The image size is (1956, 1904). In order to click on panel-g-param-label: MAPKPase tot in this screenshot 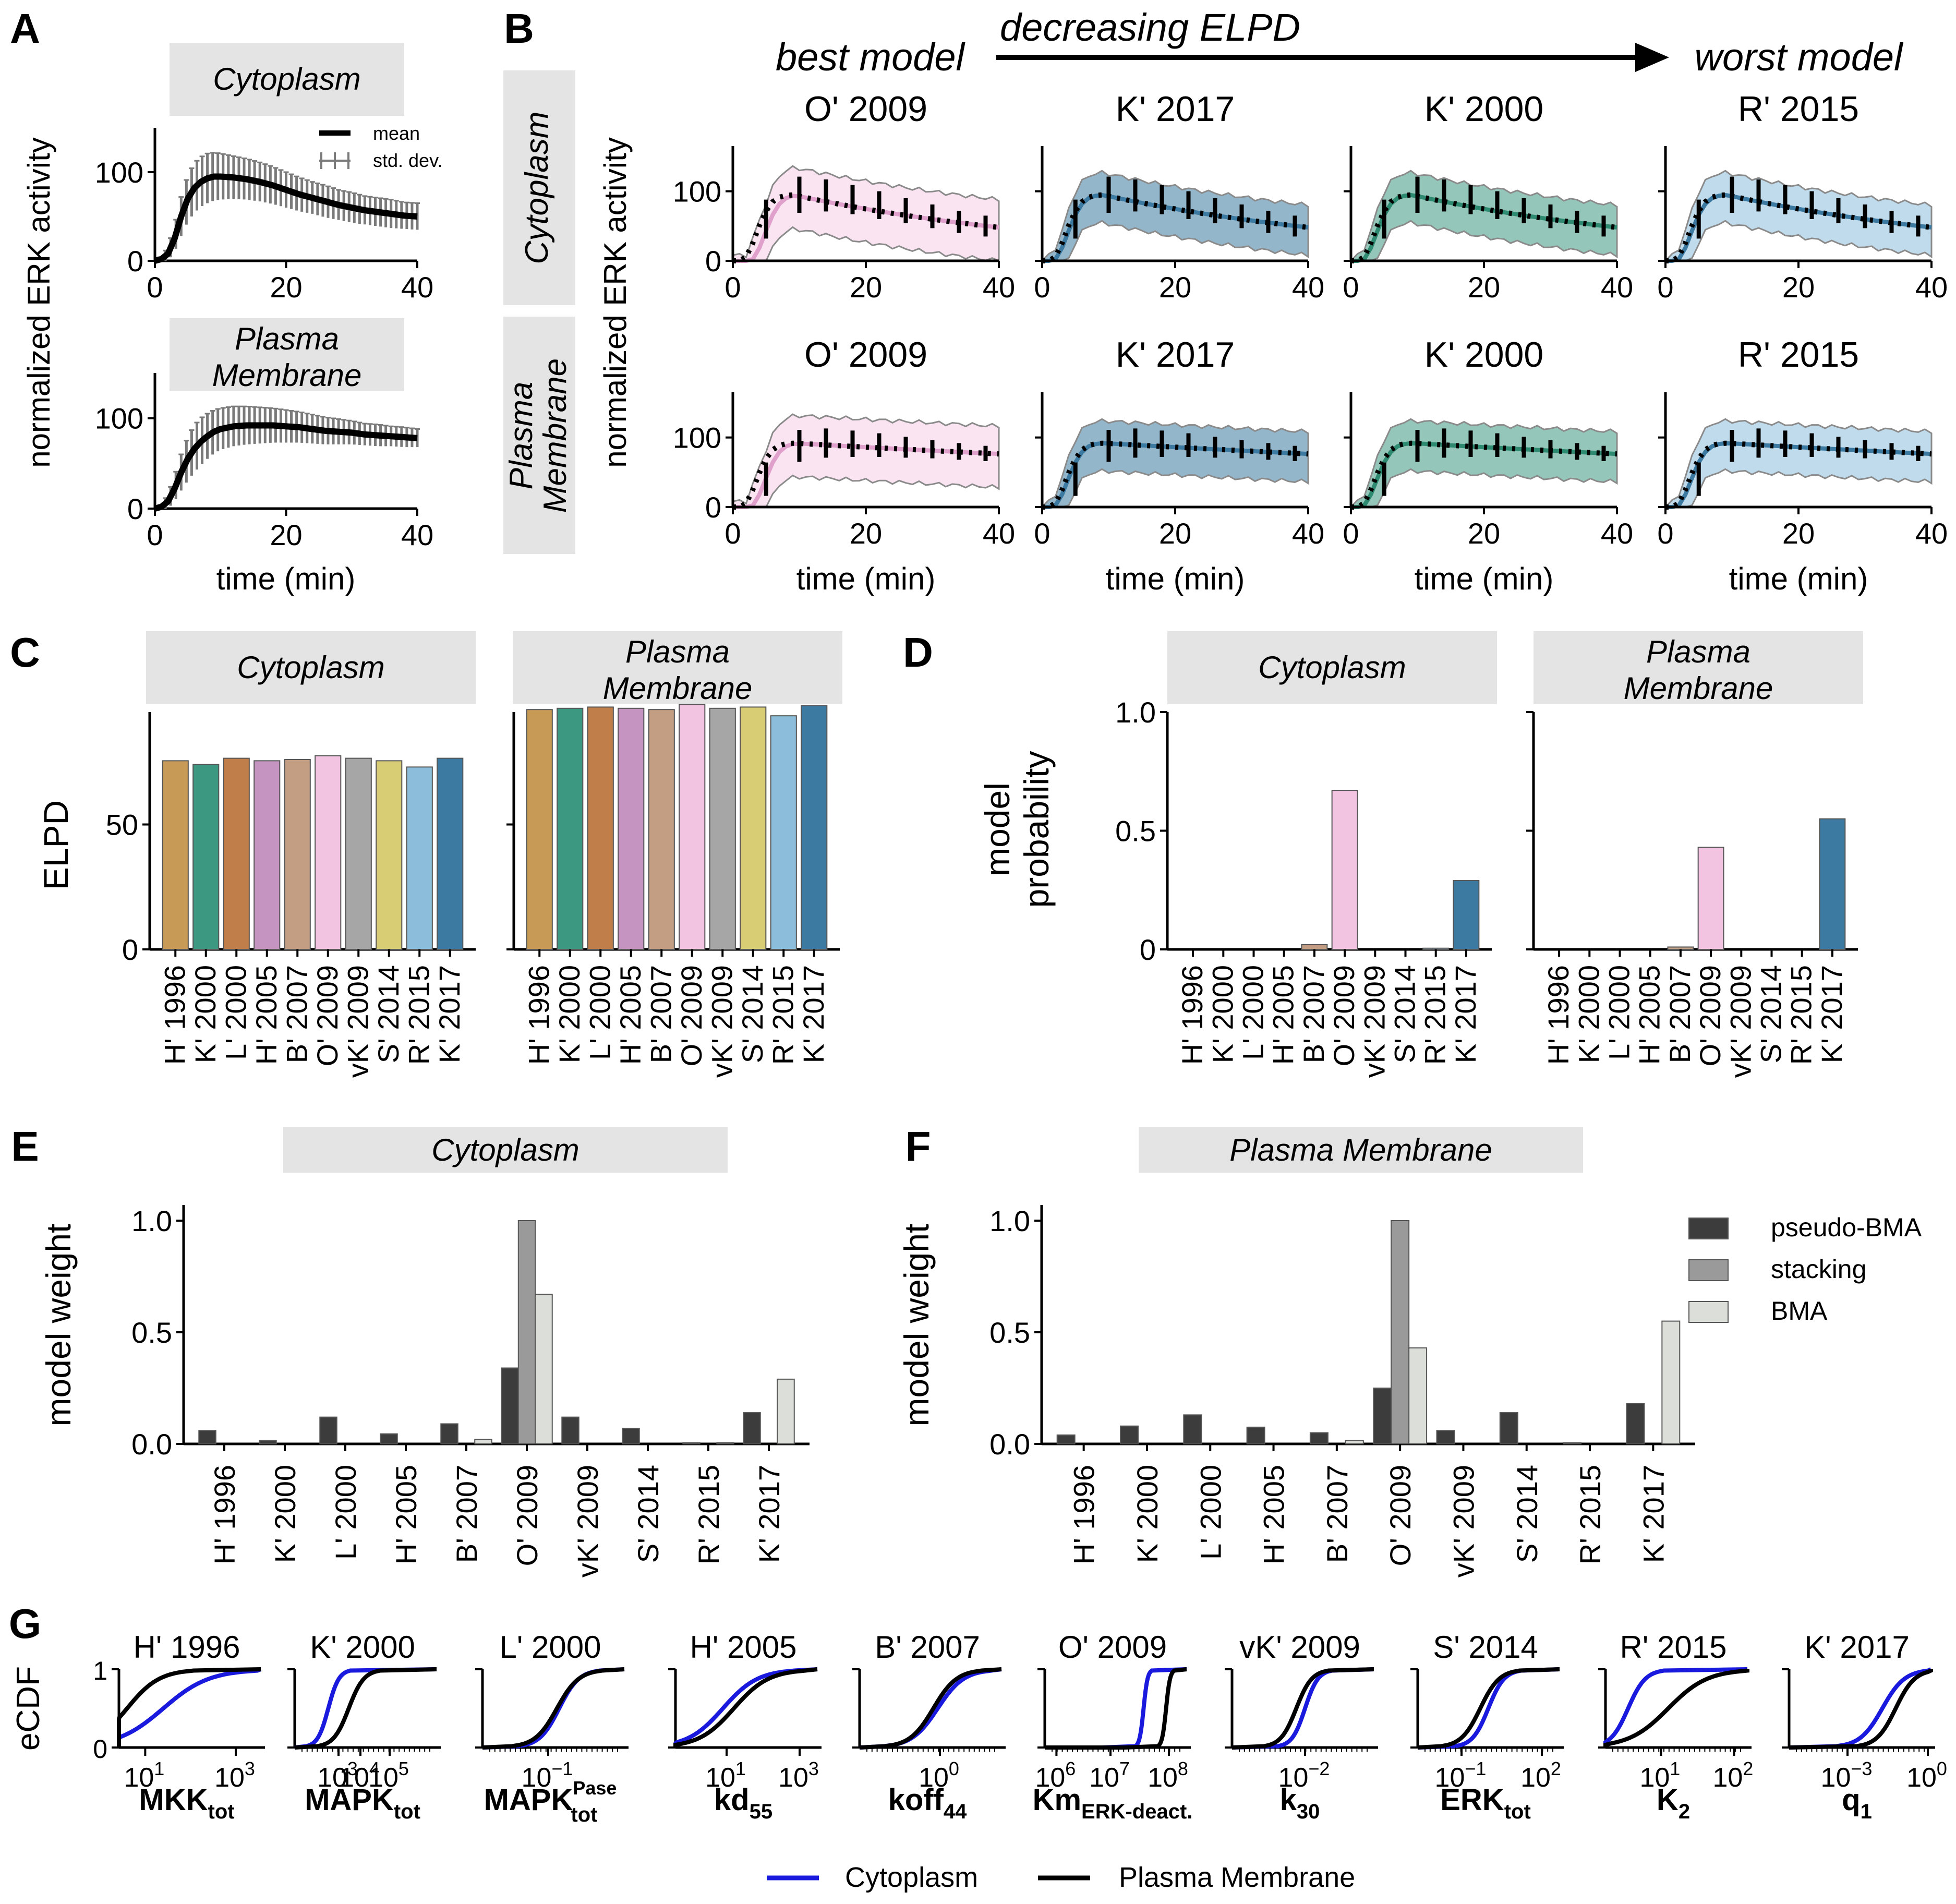, I will do `click(550, 1802)`.